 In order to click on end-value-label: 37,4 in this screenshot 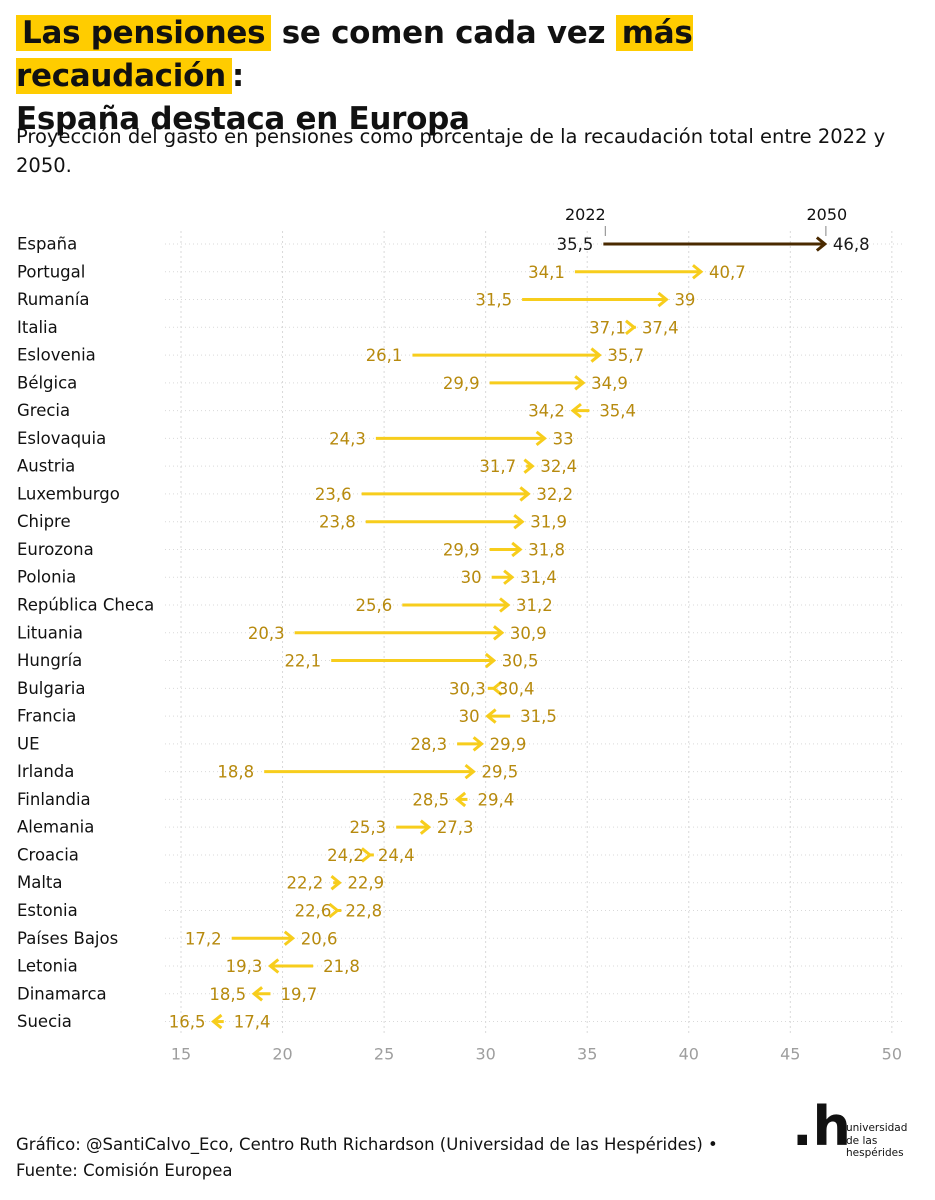, I will do `click(660, 327)`.